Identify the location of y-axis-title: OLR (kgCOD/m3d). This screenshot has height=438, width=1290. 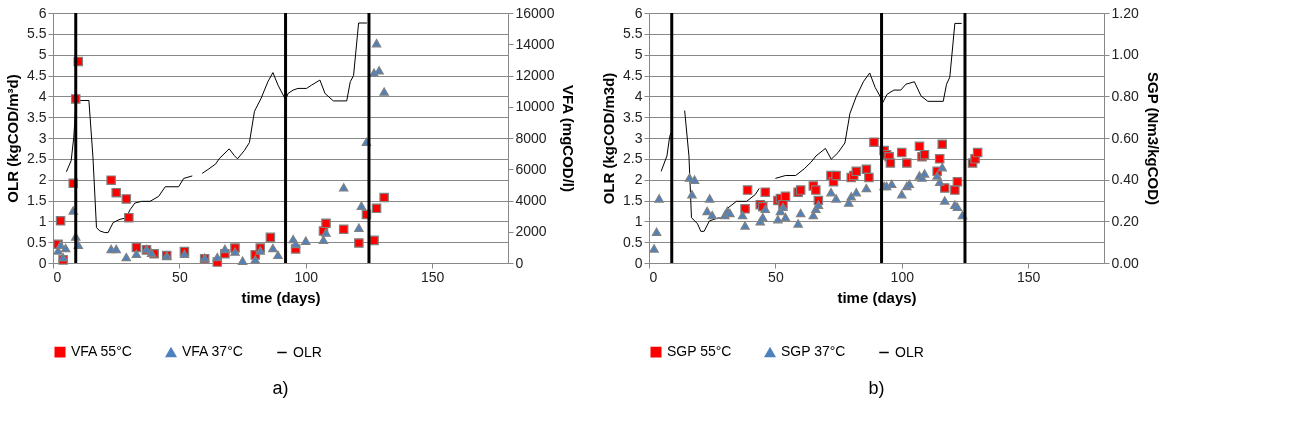
(609, 138).